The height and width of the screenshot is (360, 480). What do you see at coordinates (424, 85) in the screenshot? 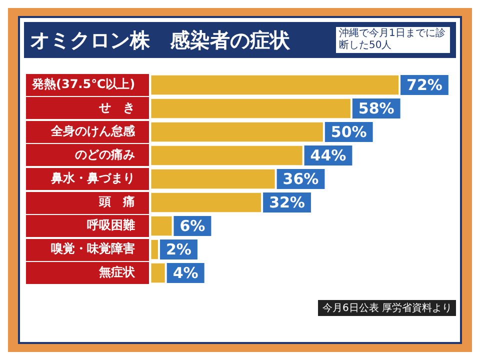
I see `data-label: 72%` at bounding box center [424, 85].